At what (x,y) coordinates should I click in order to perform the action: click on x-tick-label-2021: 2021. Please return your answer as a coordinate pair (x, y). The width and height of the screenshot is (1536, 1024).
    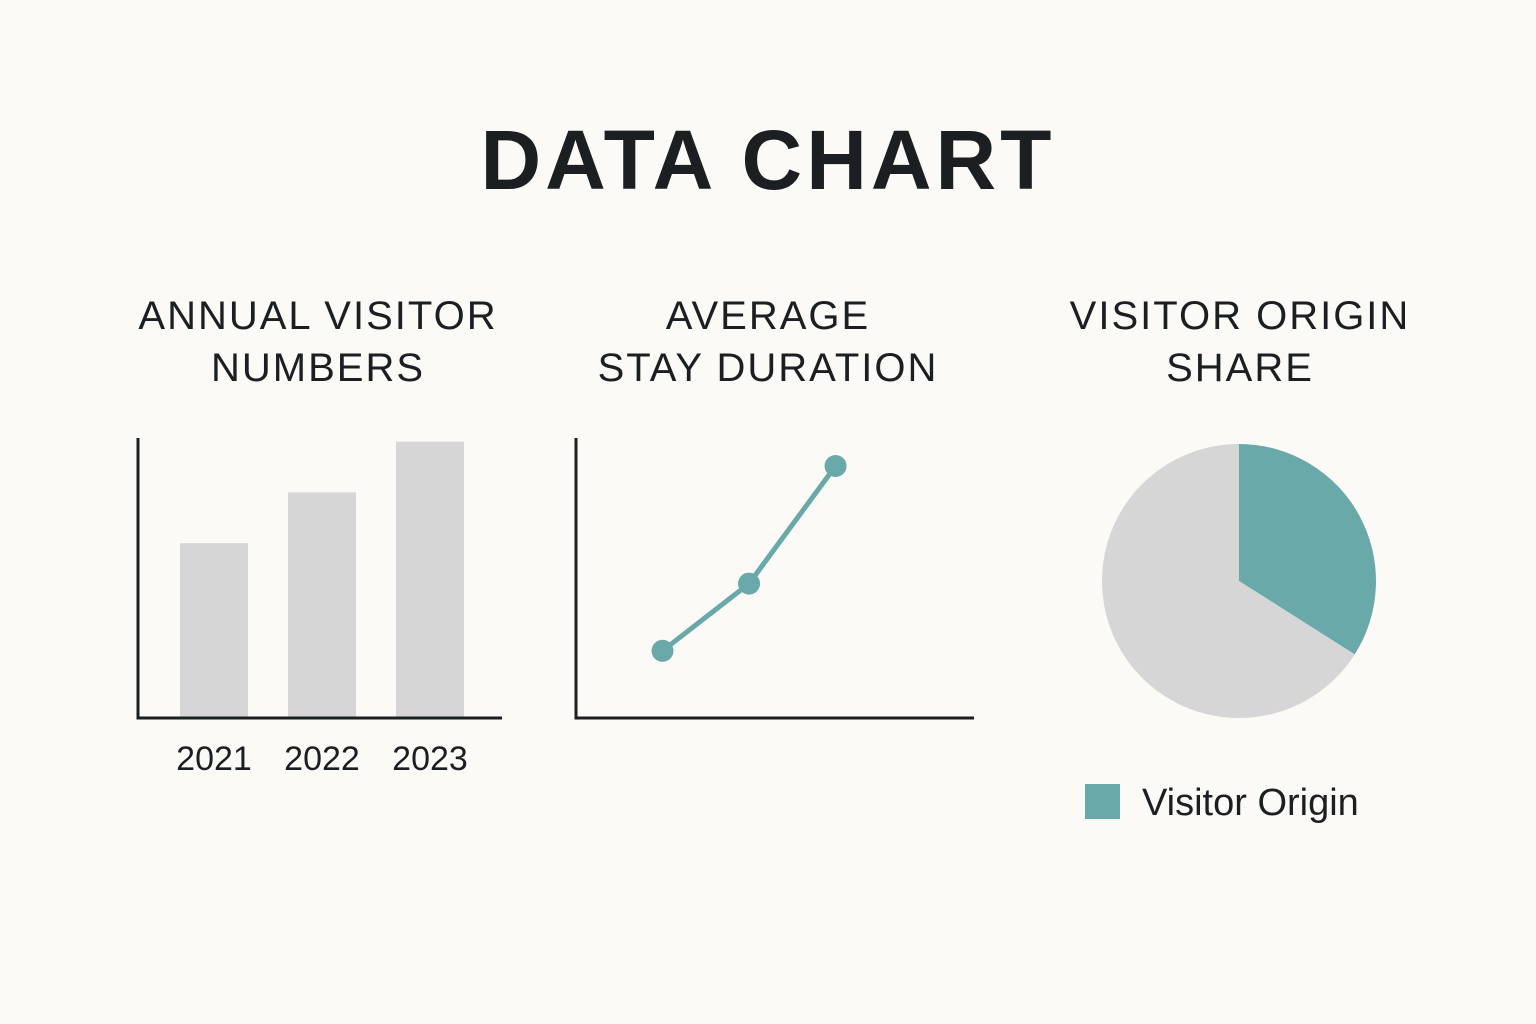
    Looking at the image, I should click on (214, 759).